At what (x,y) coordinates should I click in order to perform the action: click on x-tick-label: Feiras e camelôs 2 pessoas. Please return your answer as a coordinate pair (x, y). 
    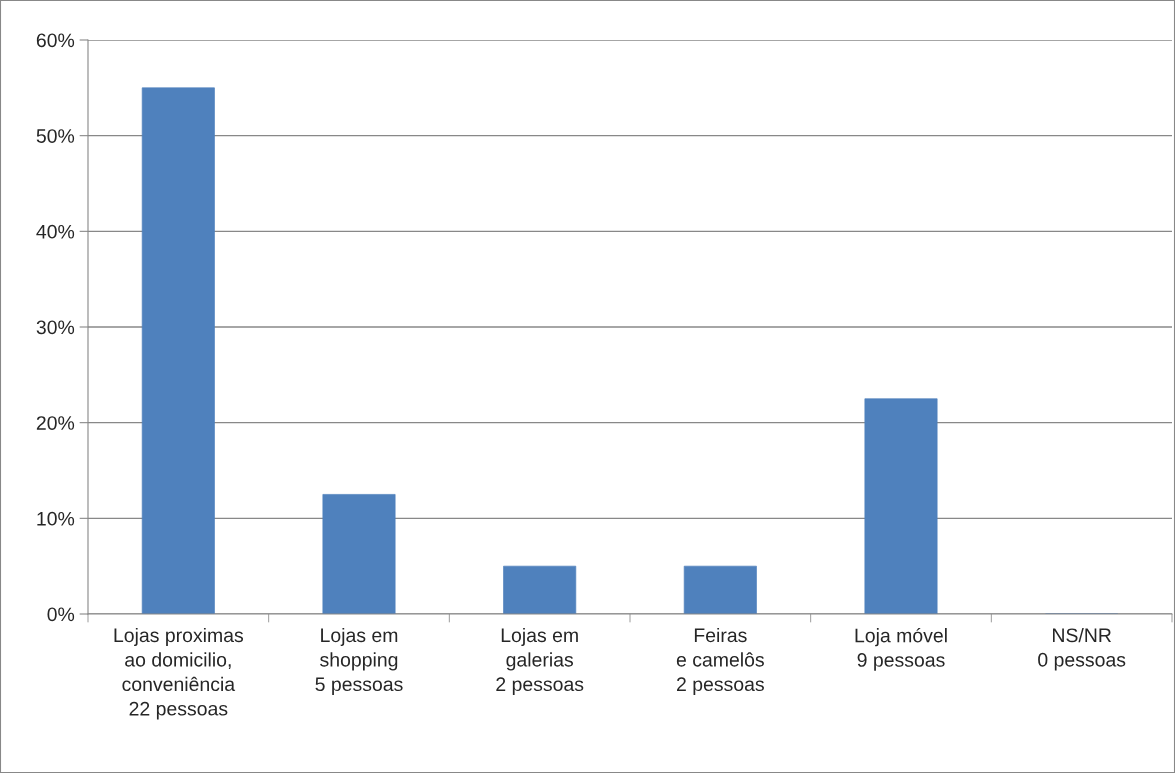
    Looking at the image, I should click on (720, 661).